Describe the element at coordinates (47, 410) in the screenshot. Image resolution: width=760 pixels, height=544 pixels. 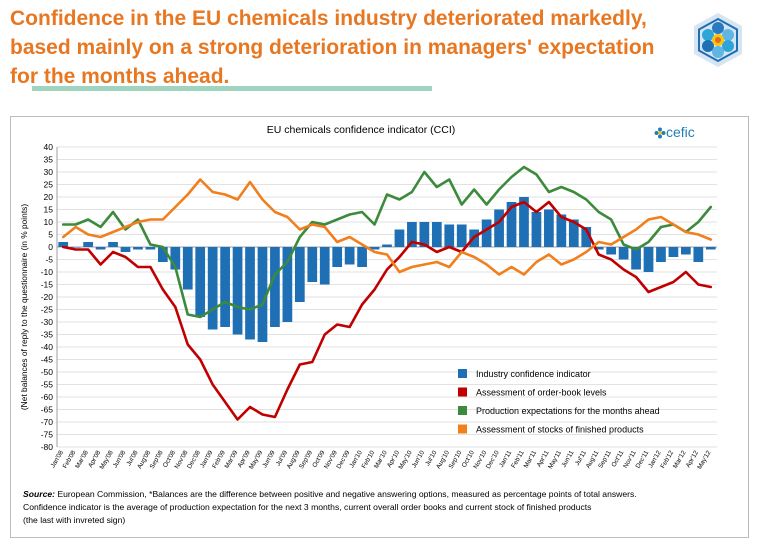
I see `y-tick-label: -65` at that location.